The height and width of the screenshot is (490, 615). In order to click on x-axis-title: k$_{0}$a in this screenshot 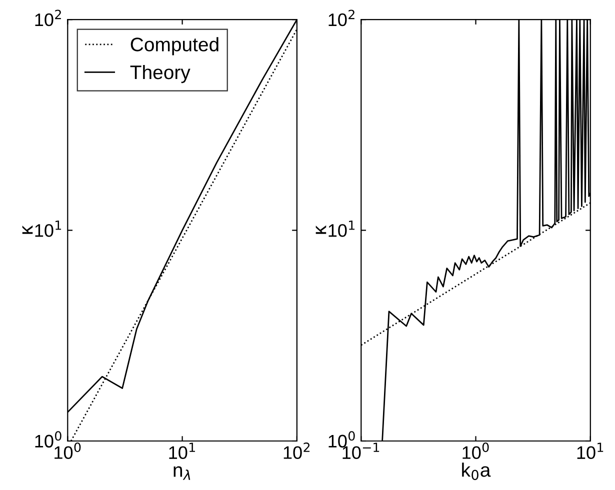, I will do `click(476, 471)`.